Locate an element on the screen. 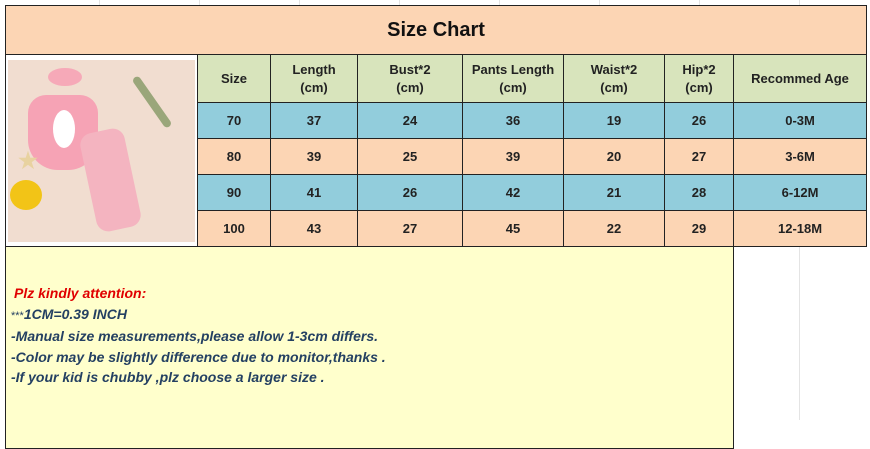 This screenshot has width=870, height=449. notes-heading: Plz kindly attention: is located at coordinates (80, 293).